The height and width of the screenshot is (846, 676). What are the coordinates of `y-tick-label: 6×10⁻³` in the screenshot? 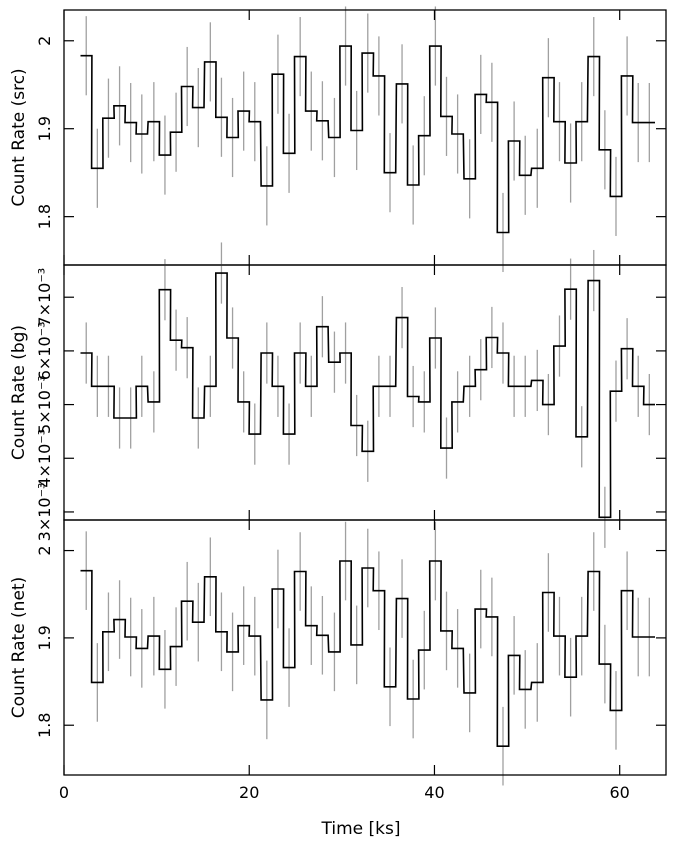 It's located at (44, 350).